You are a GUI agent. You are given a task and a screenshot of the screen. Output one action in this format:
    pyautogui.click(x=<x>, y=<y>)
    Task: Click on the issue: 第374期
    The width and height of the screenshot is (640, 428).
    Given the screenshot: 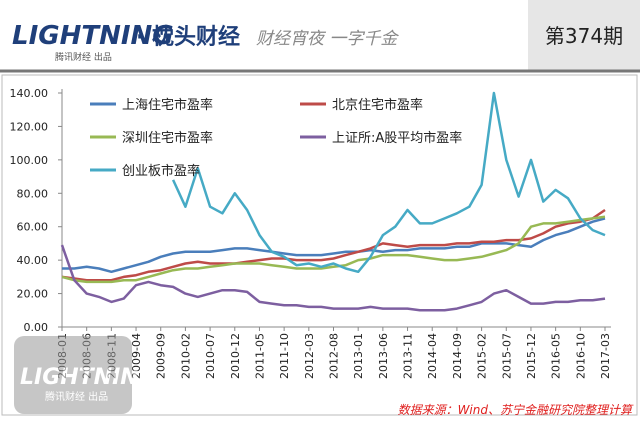 What is the action you would take?
    pyautogui.click(x=584, y=36)
    